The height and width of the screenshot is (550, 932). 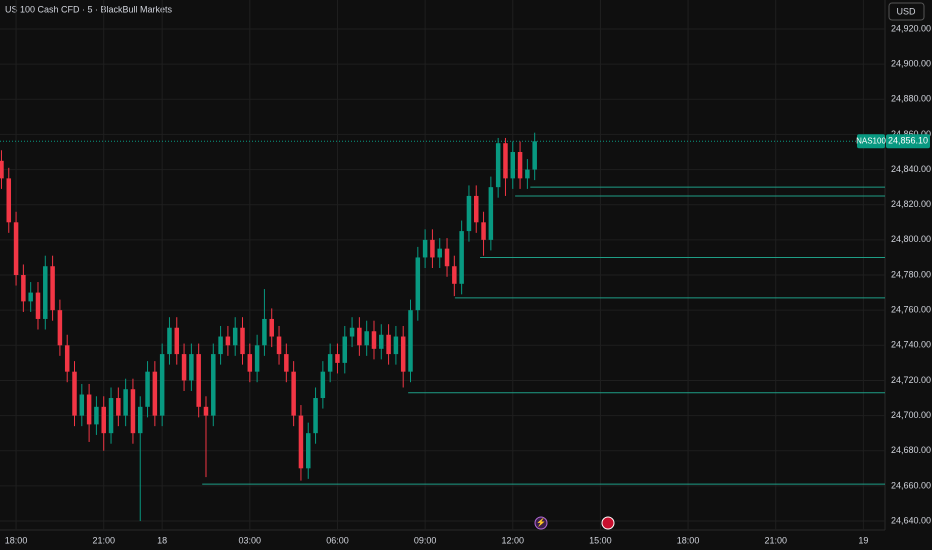 I want to click on news-flag-icon, so click(x=608, y=523).